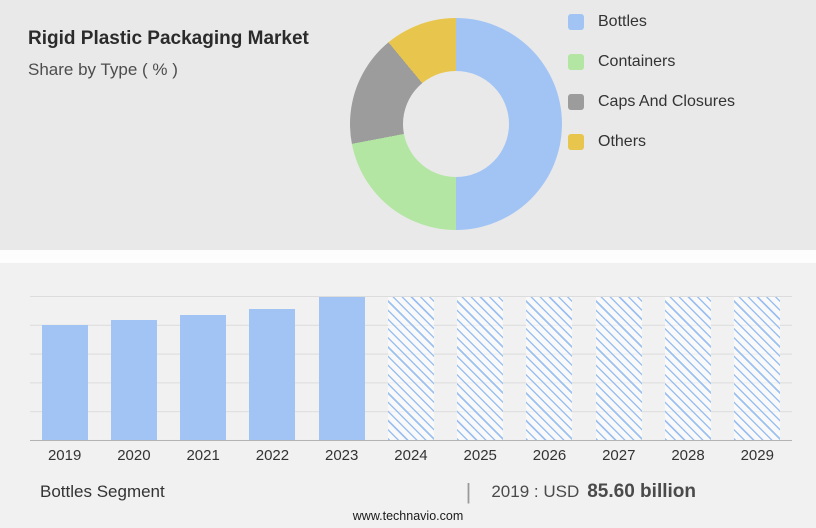 This screenshot has height=528, width=816. What do you see at coordinates (133, 380) in the screenshot?
I see `bar-2020` at bounding box center [133, 380].